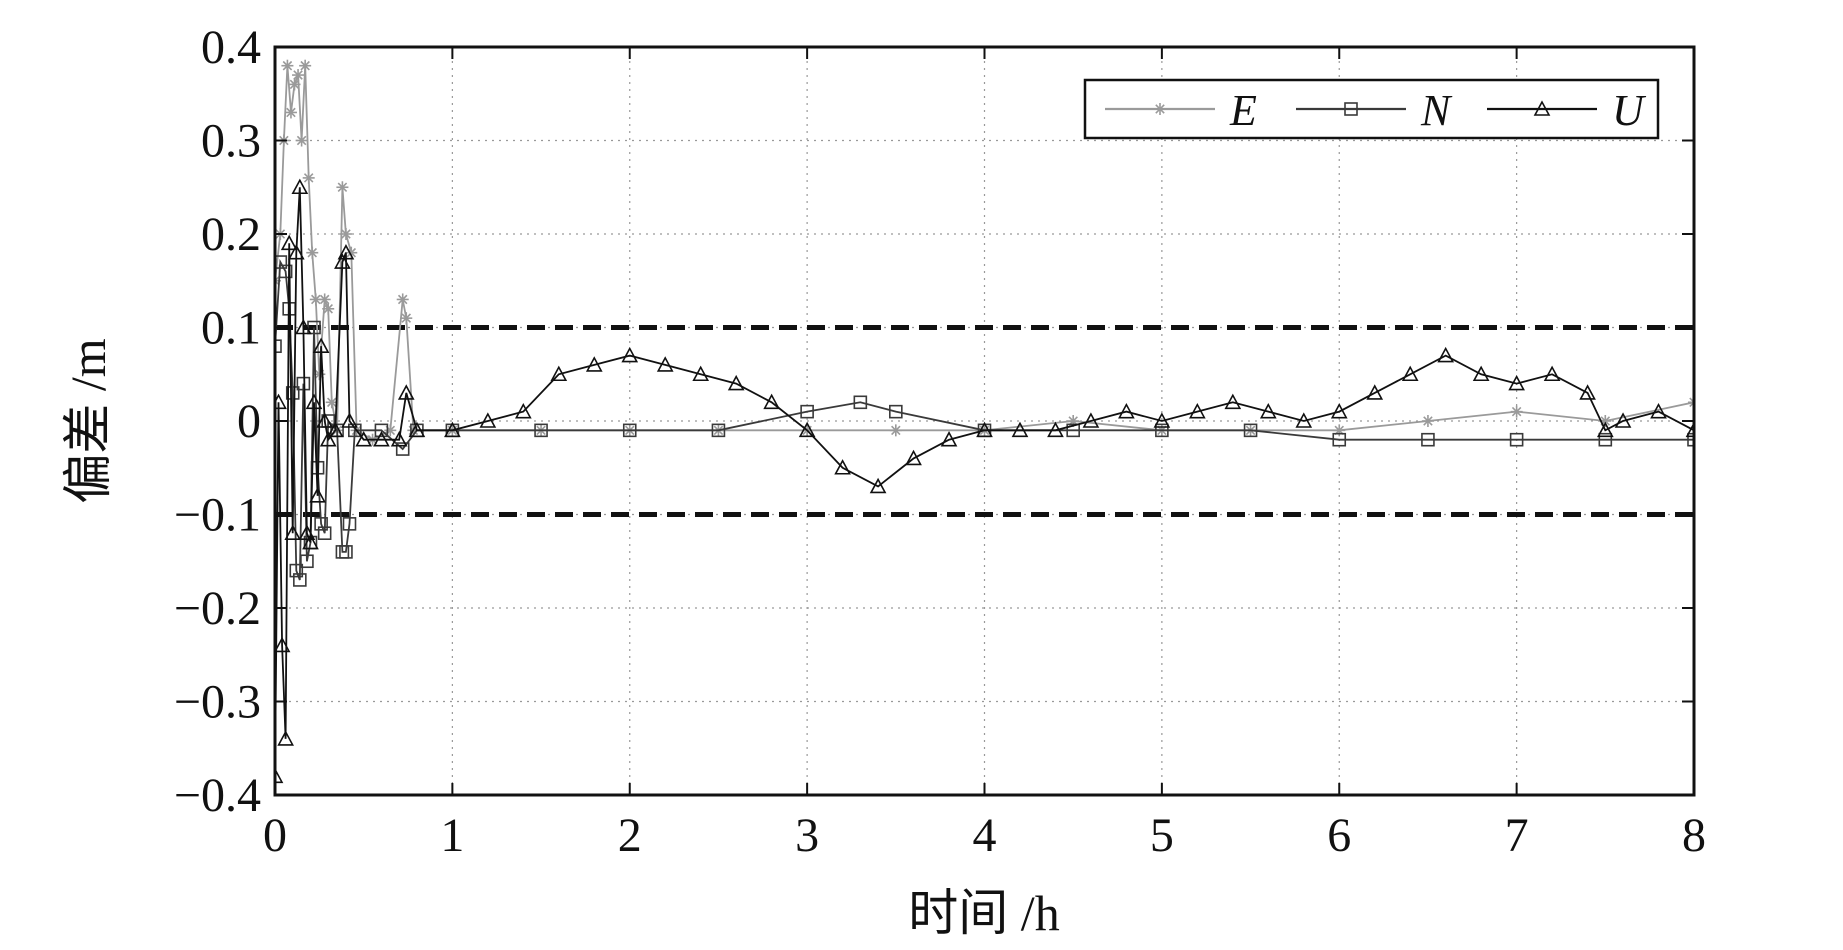 The width and height of the screenshot is (1843, 950). I want to click on legend-label: E, so click(1243, 110).